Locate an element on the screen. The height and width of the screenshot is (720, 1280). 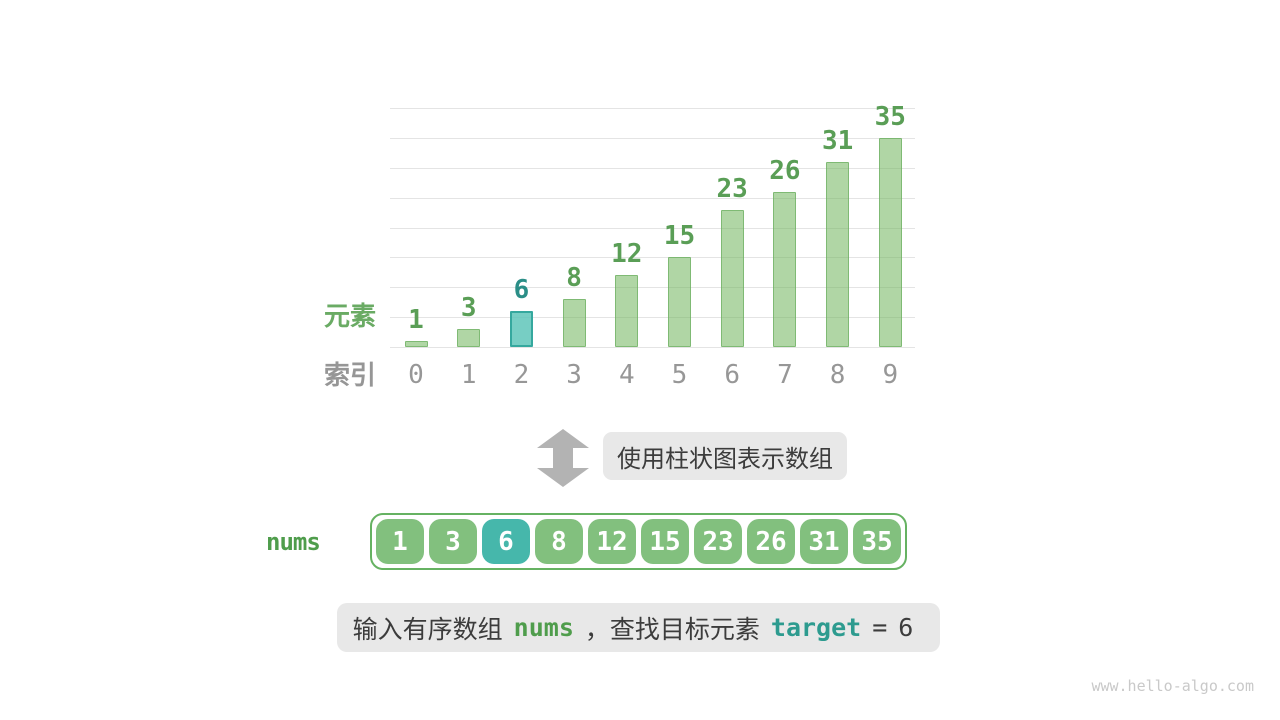
elements-axis-label: 元素 is located at coordinates (349, 316).